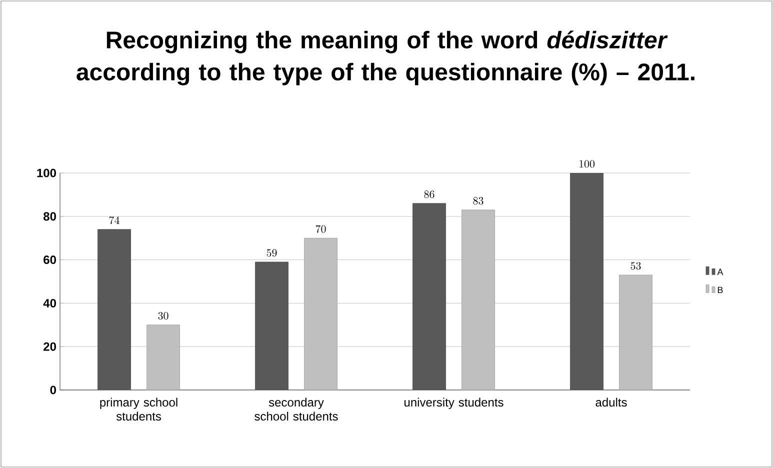 This screenshot has width=773, height=468. What do you see at coordinates (321, 229) in the screenshot?
I see `data-label: 70` at bounding box center [321, 229].